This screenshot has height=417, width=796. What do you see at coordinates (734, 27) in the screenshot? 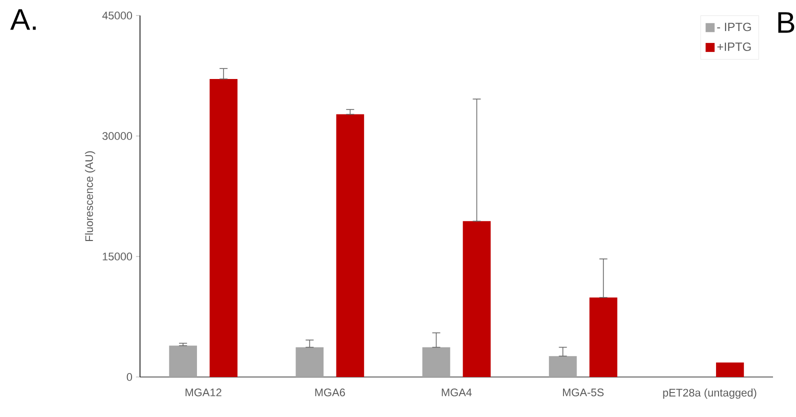
I see `legend-label: - IPTG` at bounding box center [734, 27].